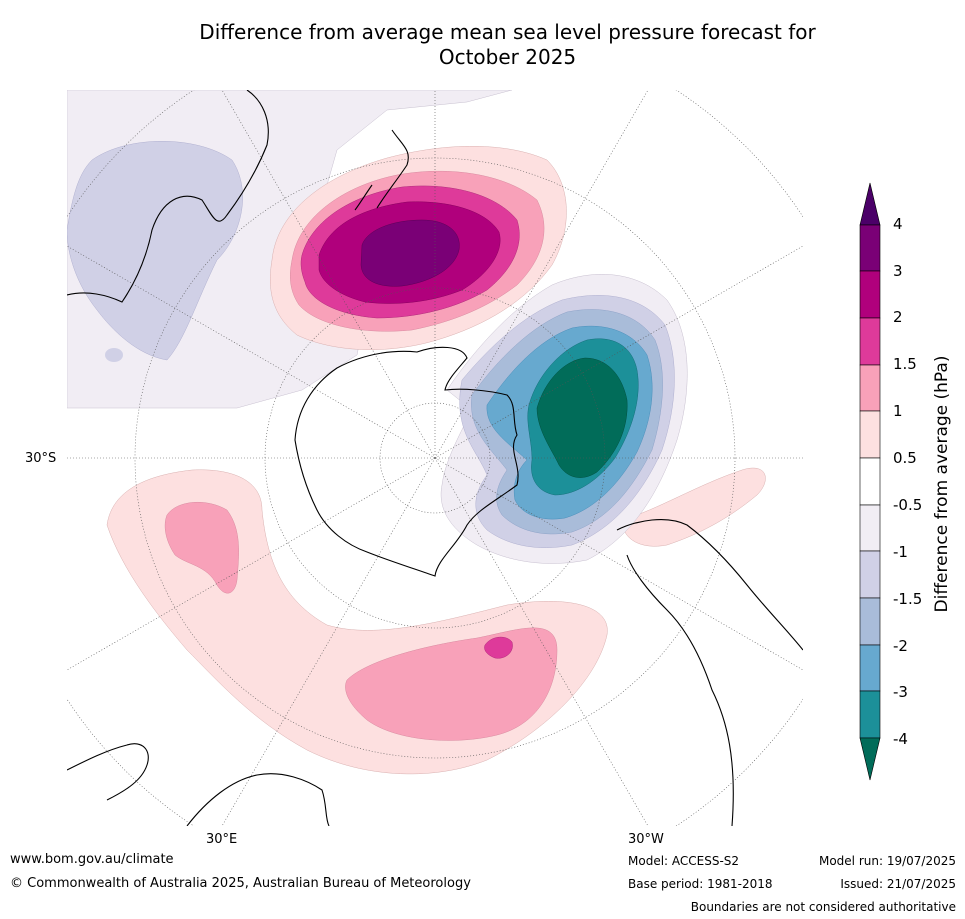 Image resolution: width=965 pixels, height=919 pixels. I want to click on lon-label-30w: 30°W, so click(646, 839).